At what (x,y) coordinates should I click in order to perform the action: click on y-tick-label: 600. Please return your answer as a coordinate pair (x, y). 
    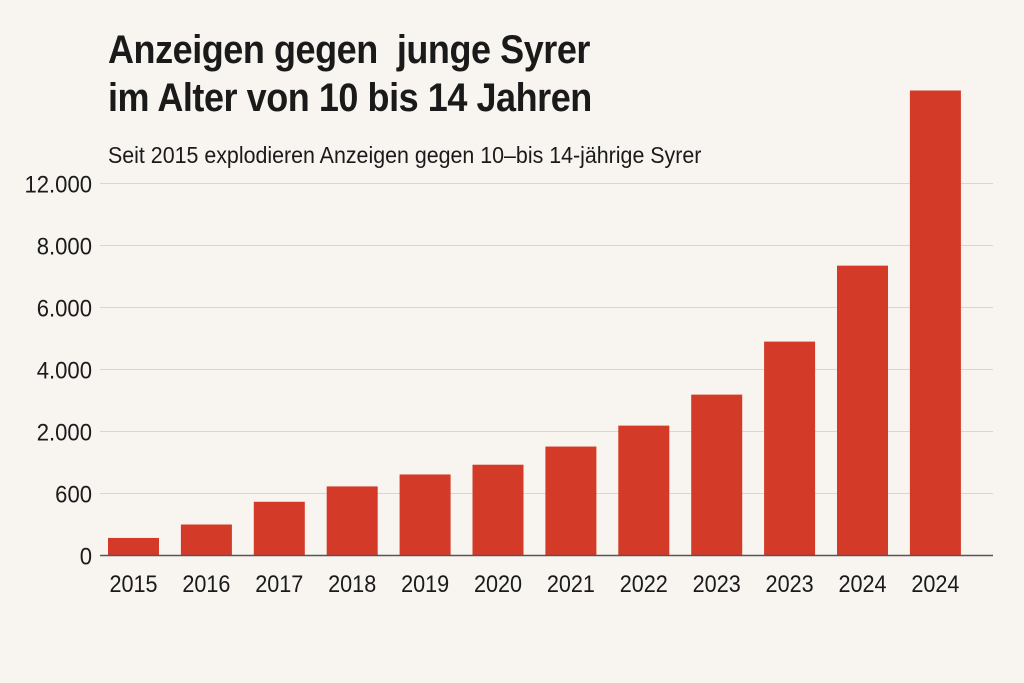
    Looking at the image, I should click on (73, 494).